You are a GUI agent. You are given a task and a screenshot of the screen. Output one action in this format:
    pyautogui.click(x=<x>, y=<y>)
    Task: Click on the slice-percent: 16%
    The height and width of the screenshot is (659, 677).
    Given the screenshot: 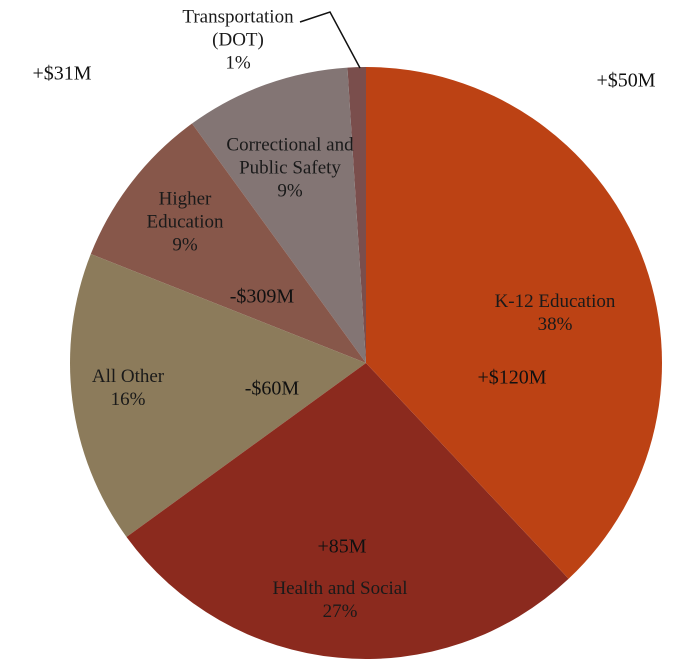 What is the action you would take?
    pyautogui.click(x=128, y=399)
    